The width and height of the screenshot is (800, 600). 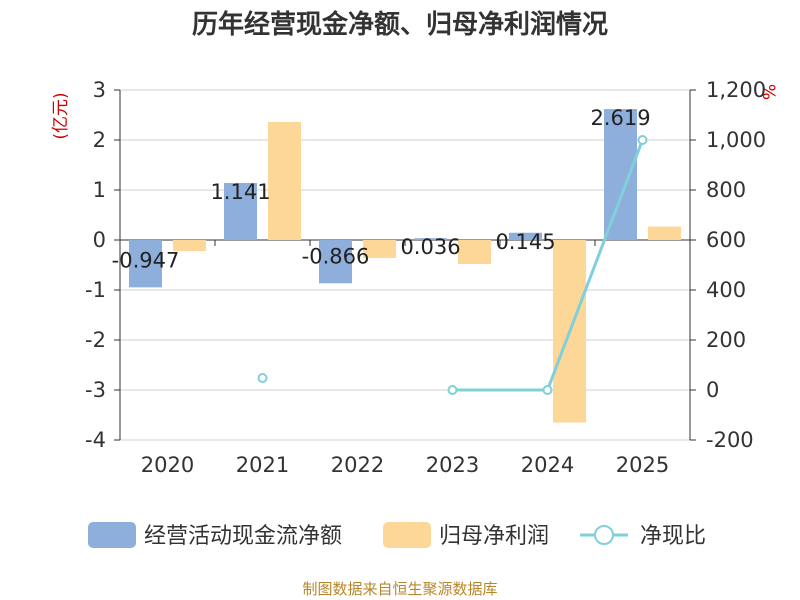 I want to click on legend-label: 经营活动现金流净额, so click(x=243, y=536).